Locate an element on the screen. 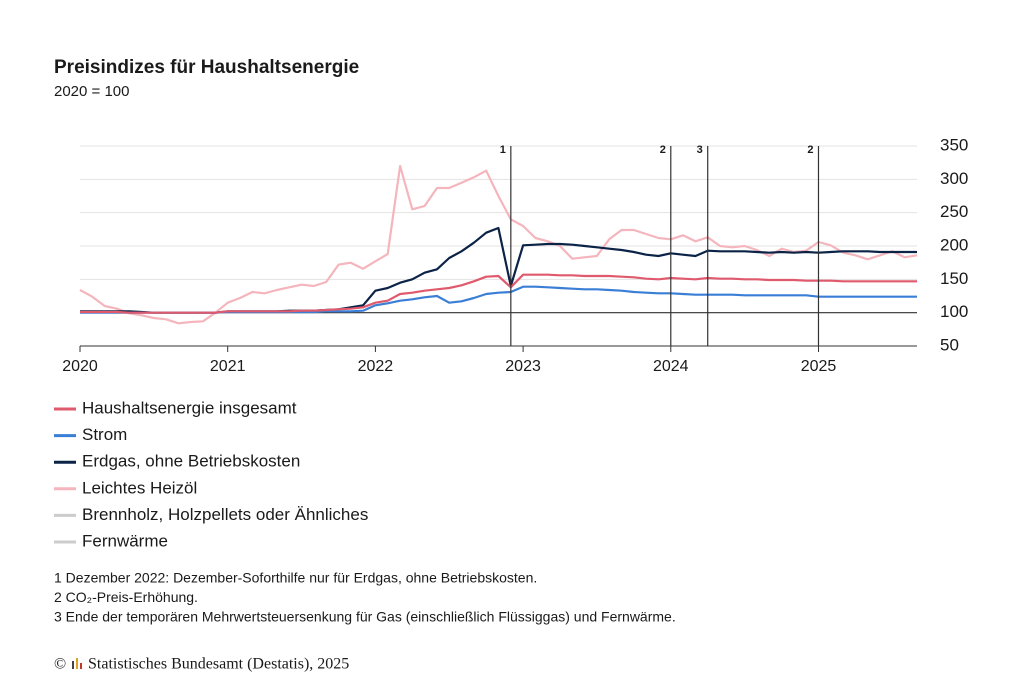 The width and height of the screenshot is (1024, 693). y-tick-label: 200 is located at coordinates (954, 244).